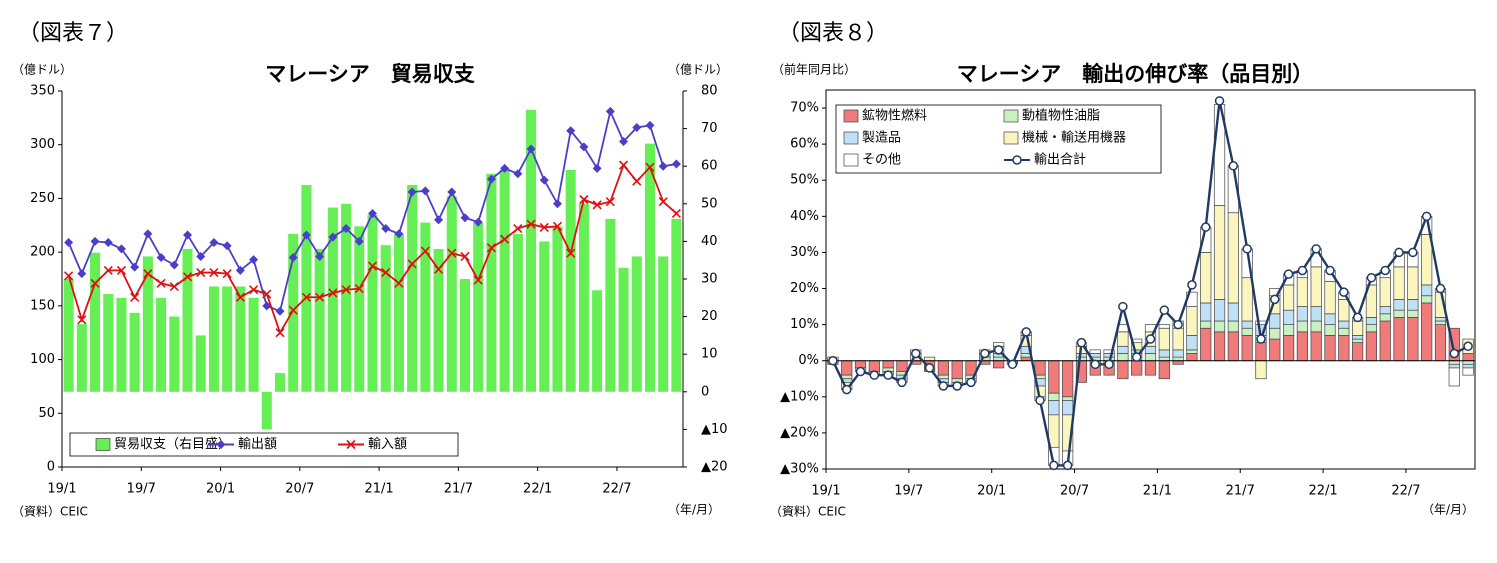  Describe the element at coordinates (42, 359) in the screenshot. I see `y-tick-label: 100` at that location.